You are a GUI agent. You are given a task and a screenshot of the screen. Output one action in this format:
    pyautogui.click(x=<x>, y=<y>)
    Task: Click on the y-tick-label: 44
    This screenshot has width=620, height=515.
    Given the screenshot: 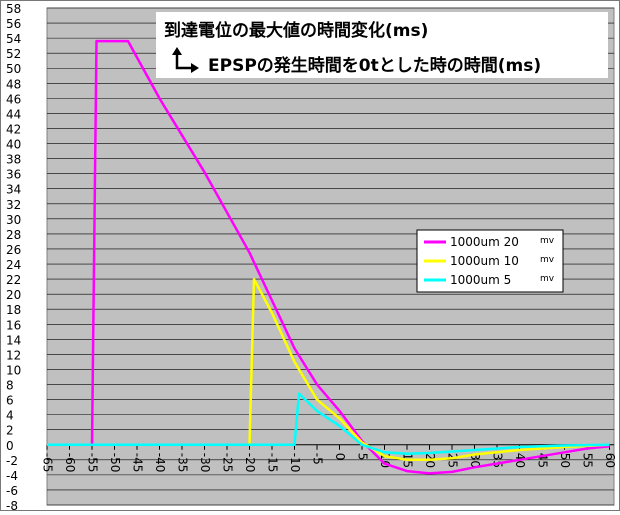 What is the action you would take?
    pyautogui.click(x=13, y=114)
    